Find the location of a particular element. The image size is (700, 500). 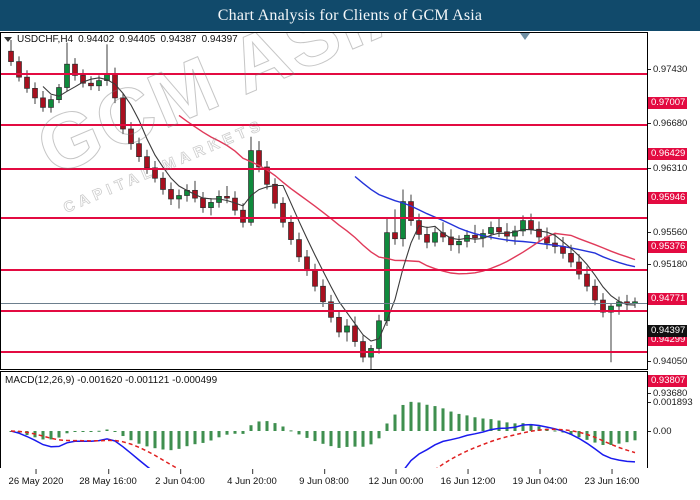

date-tick: 28 May 16:00 is located at coordinates (108, 478).